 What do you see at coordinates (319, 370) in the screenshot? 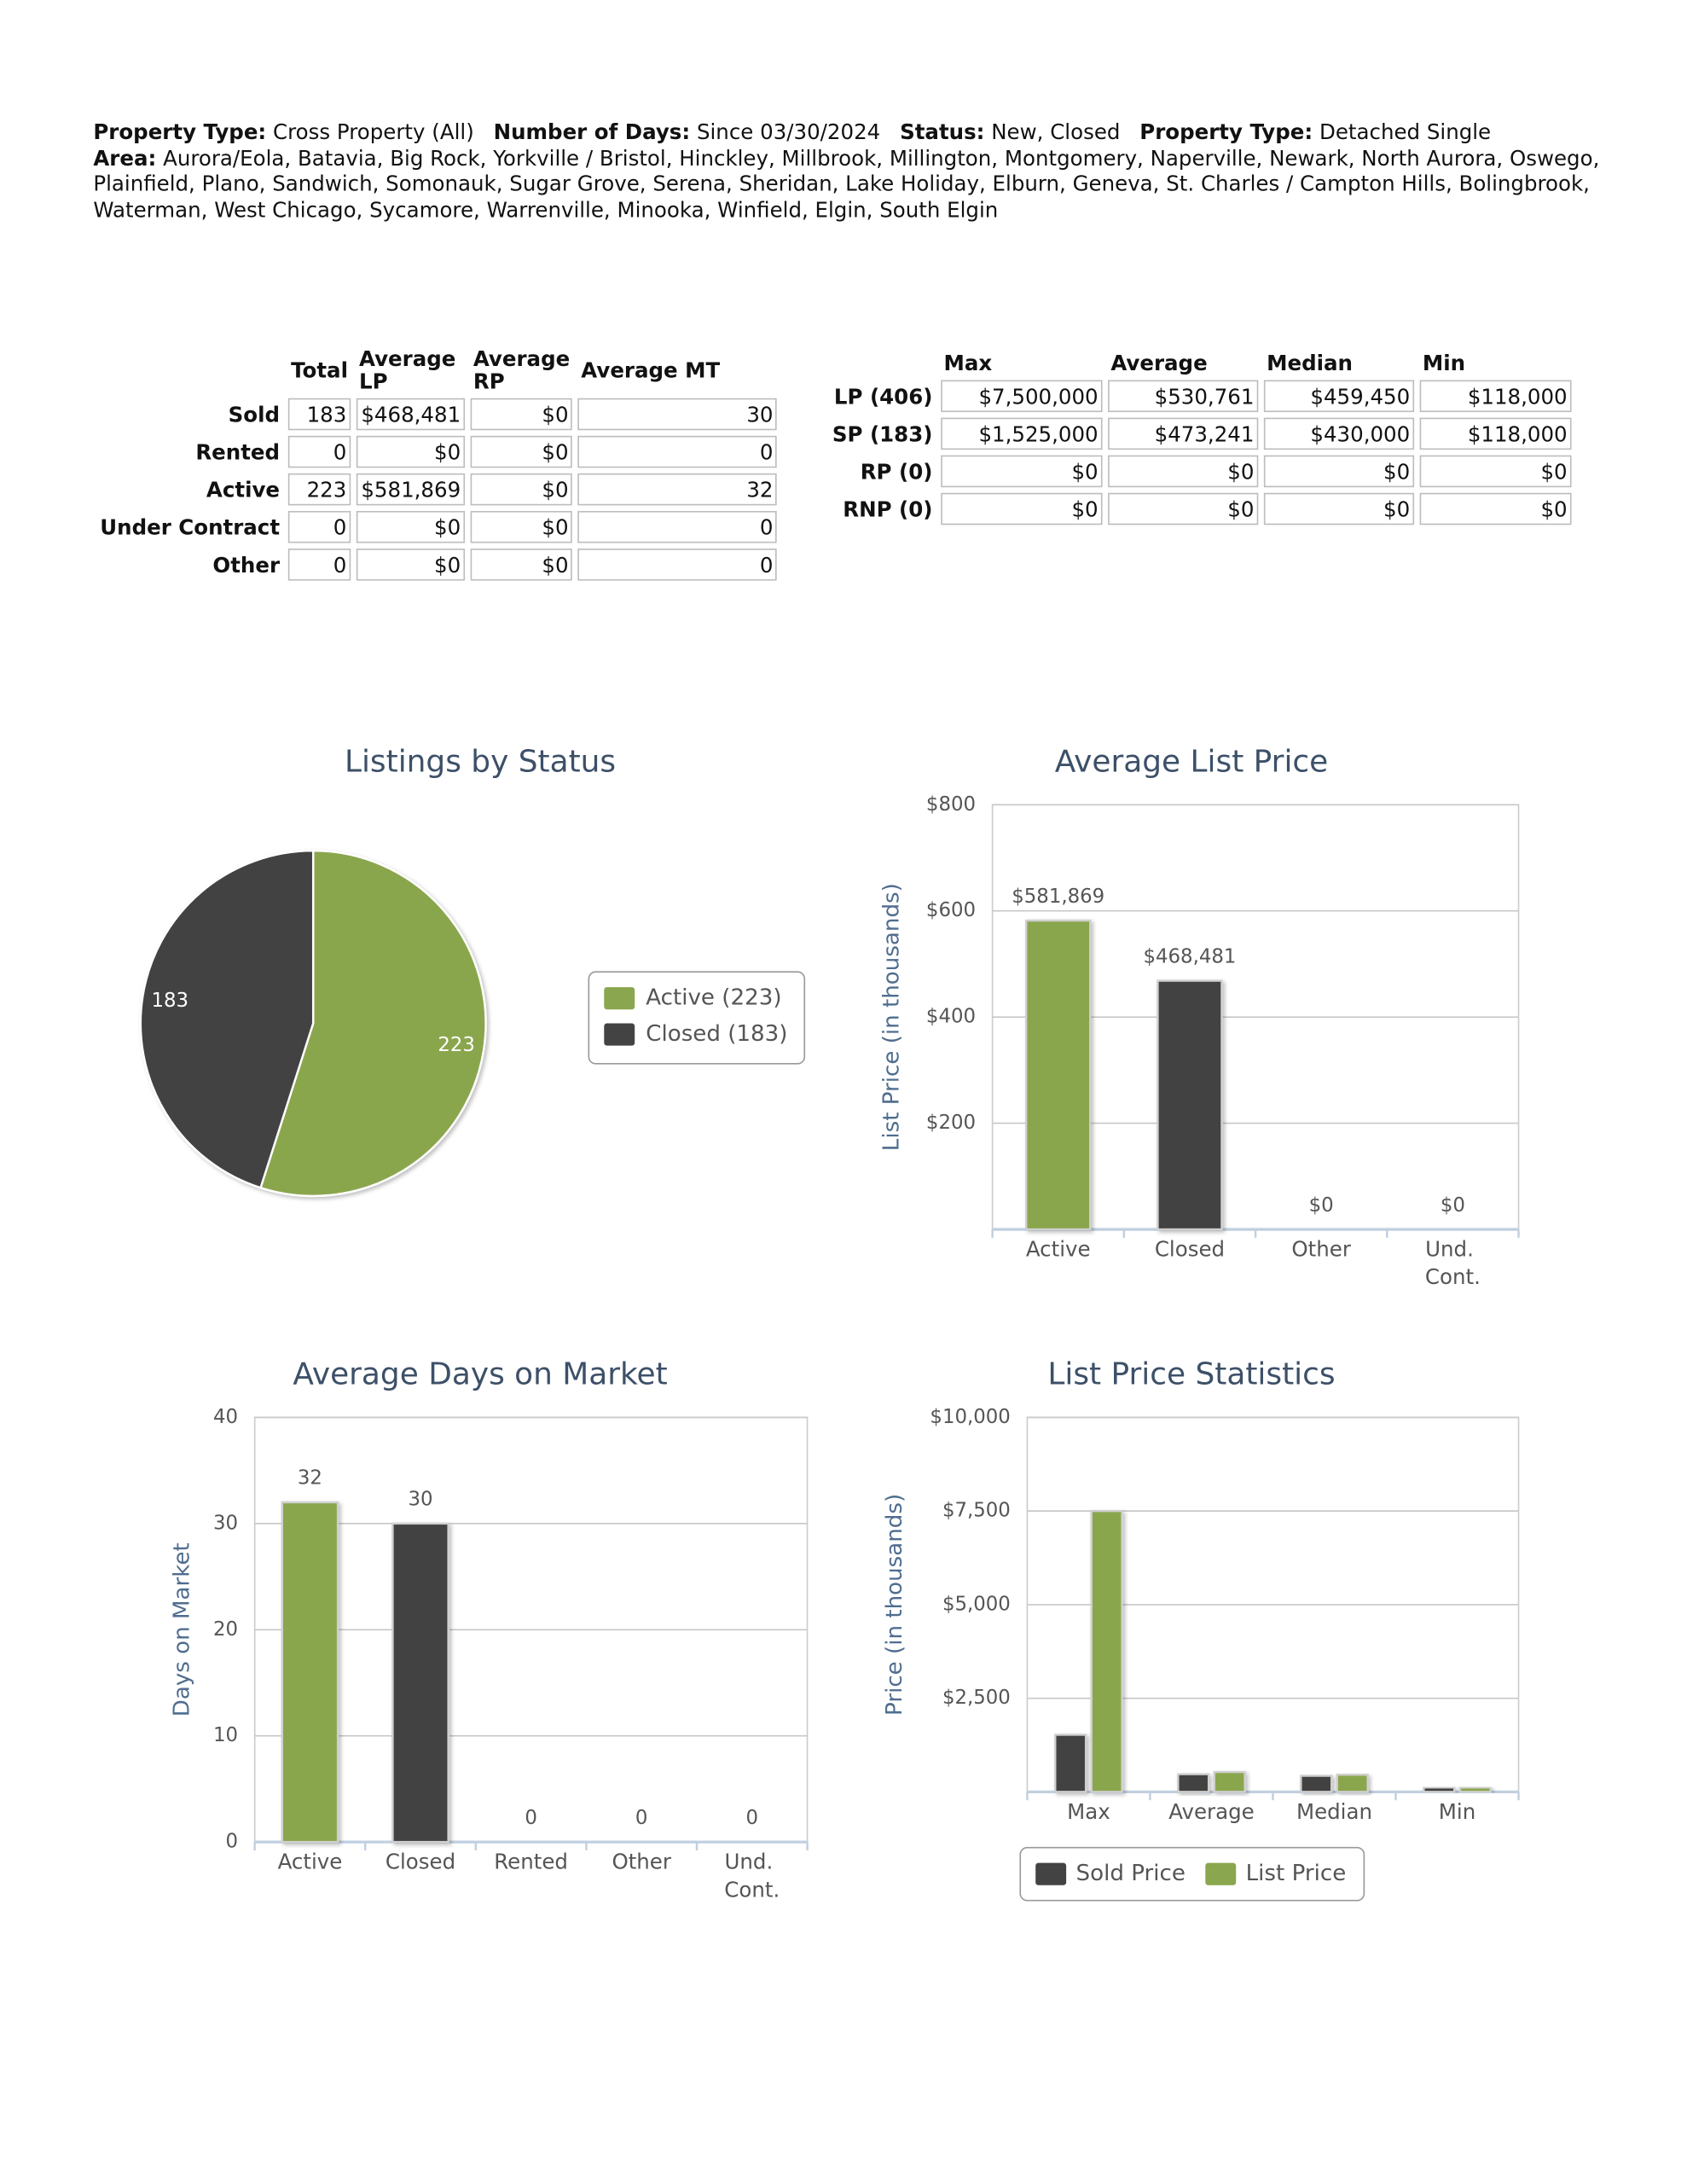
I see `column-header: Total` at bounding box center [319, 370].